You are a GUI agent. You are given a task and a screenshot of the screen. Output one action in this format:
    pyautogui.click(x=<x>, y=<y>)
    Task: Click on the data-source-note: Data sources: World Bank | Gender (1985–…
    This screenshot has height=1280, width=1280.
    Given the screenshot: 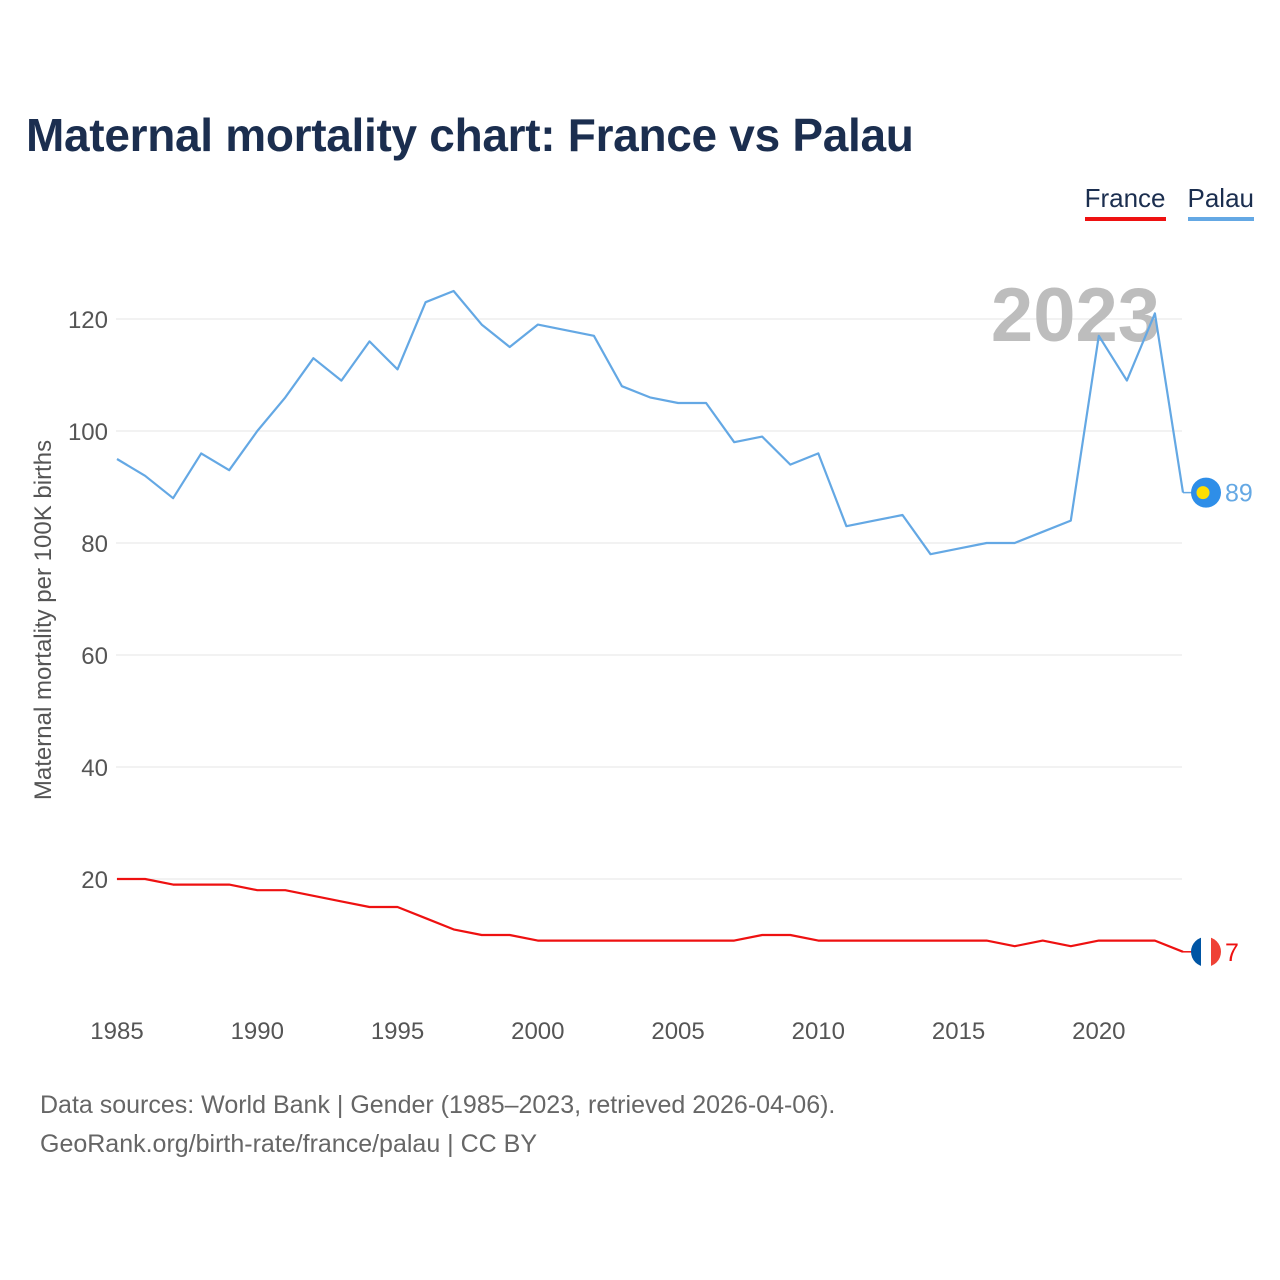 What is the action you would take?
    pyautogui.click(x=438, y=1105)
    